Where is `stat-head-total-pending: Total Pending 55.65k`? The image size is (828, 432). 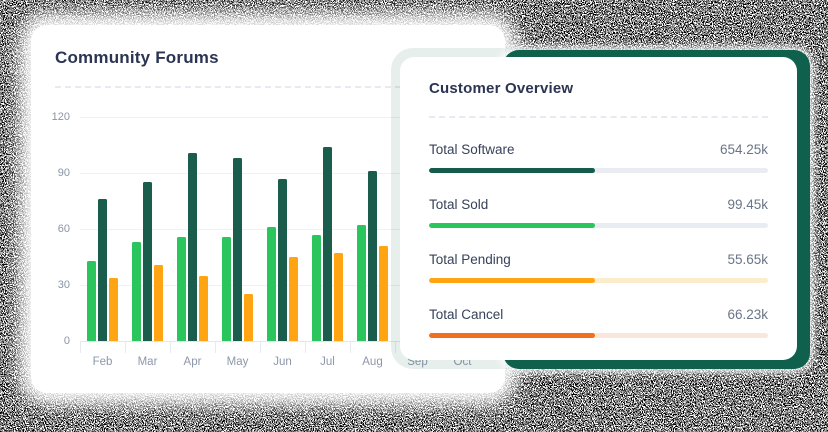
stat-head-total-pending: Total Pending 55.65k is located at coordinates (598, 260).